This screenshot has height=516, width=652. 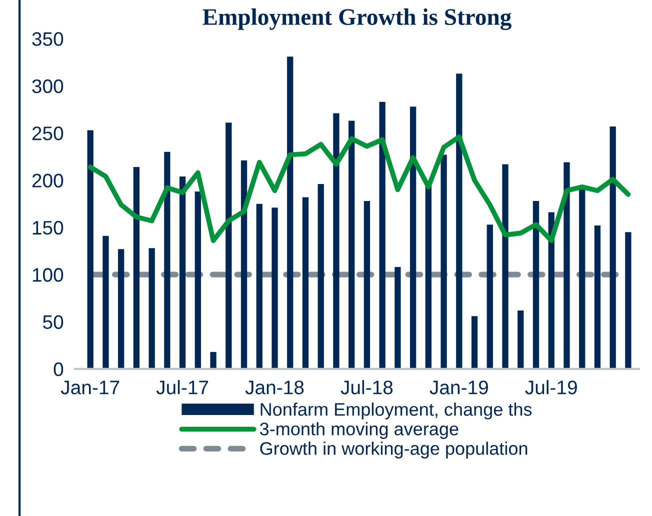 What do you see at coordinates (48, 275) in the screenshot?
I see `y-tick-label: 100` at bounding box center [48, 275].